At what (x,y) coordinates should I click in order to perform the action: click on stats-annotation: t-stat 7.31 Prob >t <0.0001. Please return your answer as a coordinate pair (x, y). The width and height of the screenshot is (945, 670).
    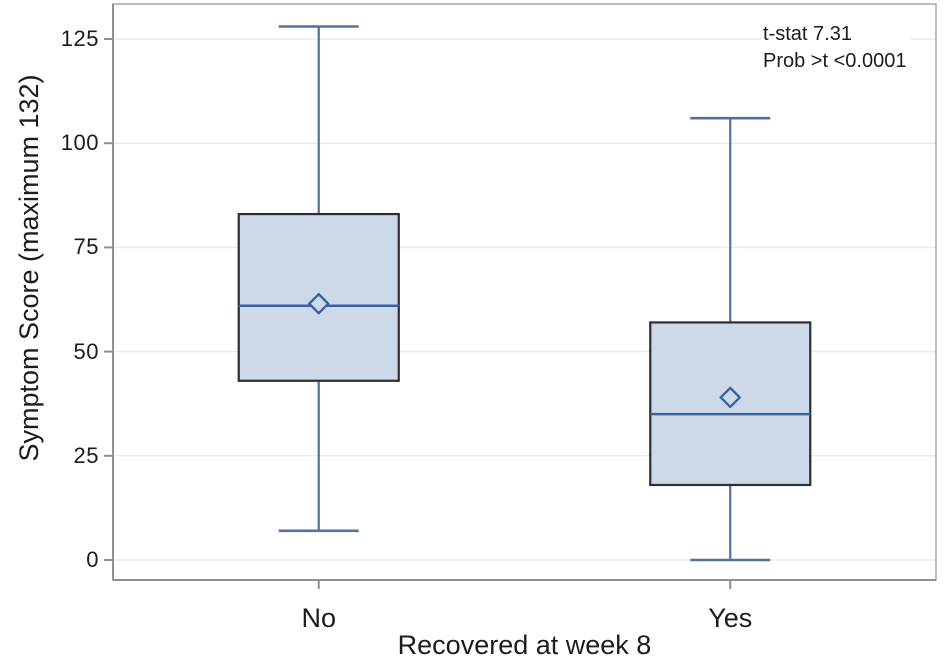
    Looking at the image, I should click on (836, 49).